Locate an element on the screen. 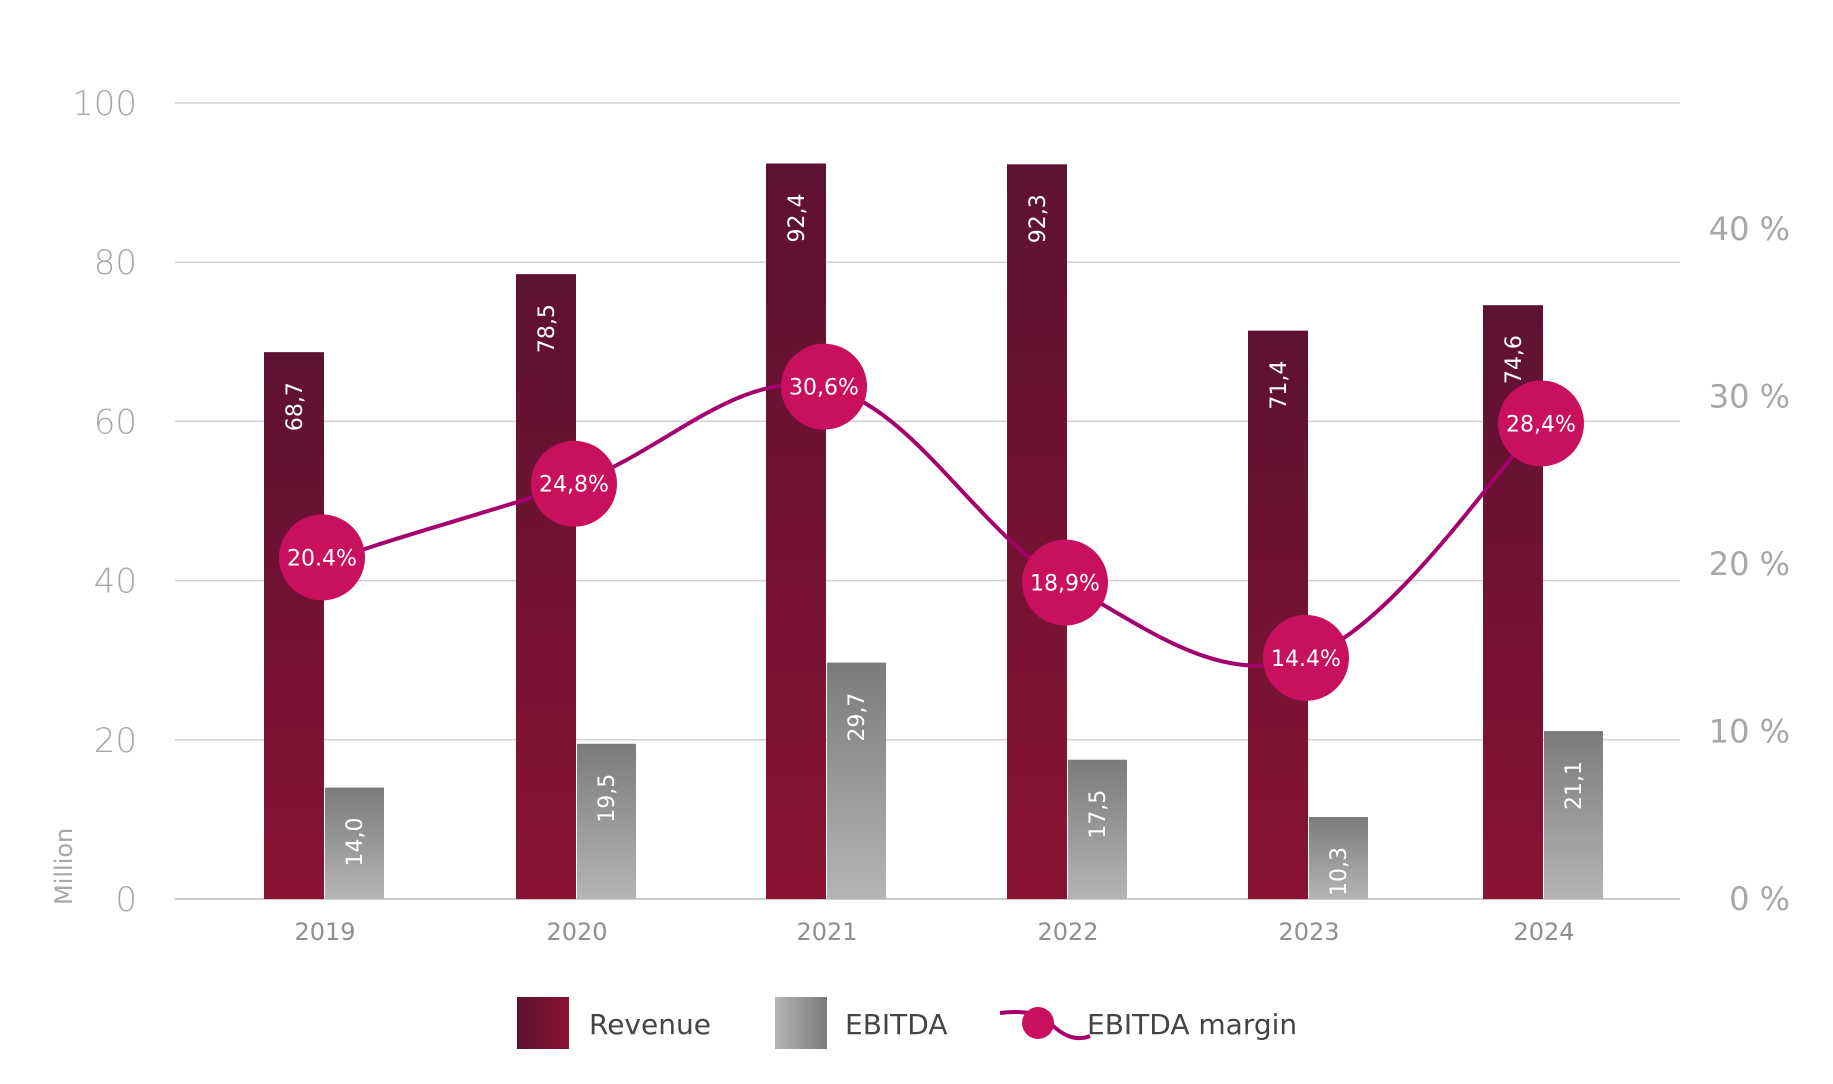  ebitda-value-label: 19,5 is located at coordinates (607, 798).